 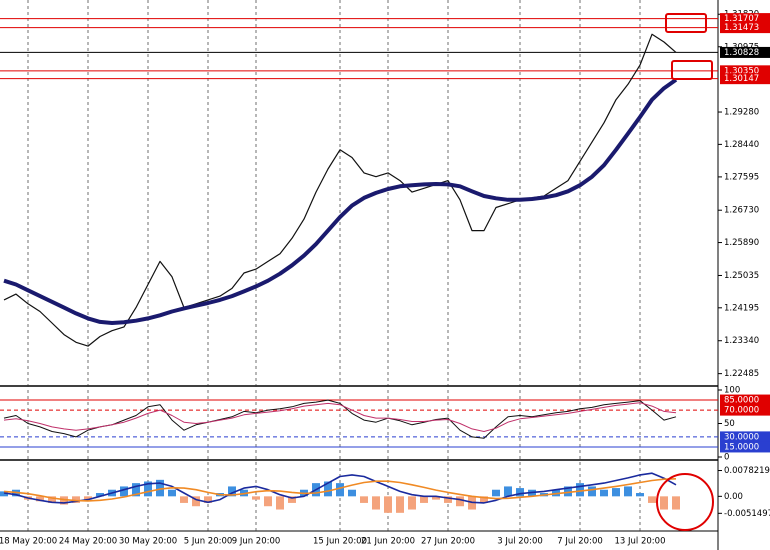 I want to click on y-tick-label: -0.0051497, so click(x=747, y=514).